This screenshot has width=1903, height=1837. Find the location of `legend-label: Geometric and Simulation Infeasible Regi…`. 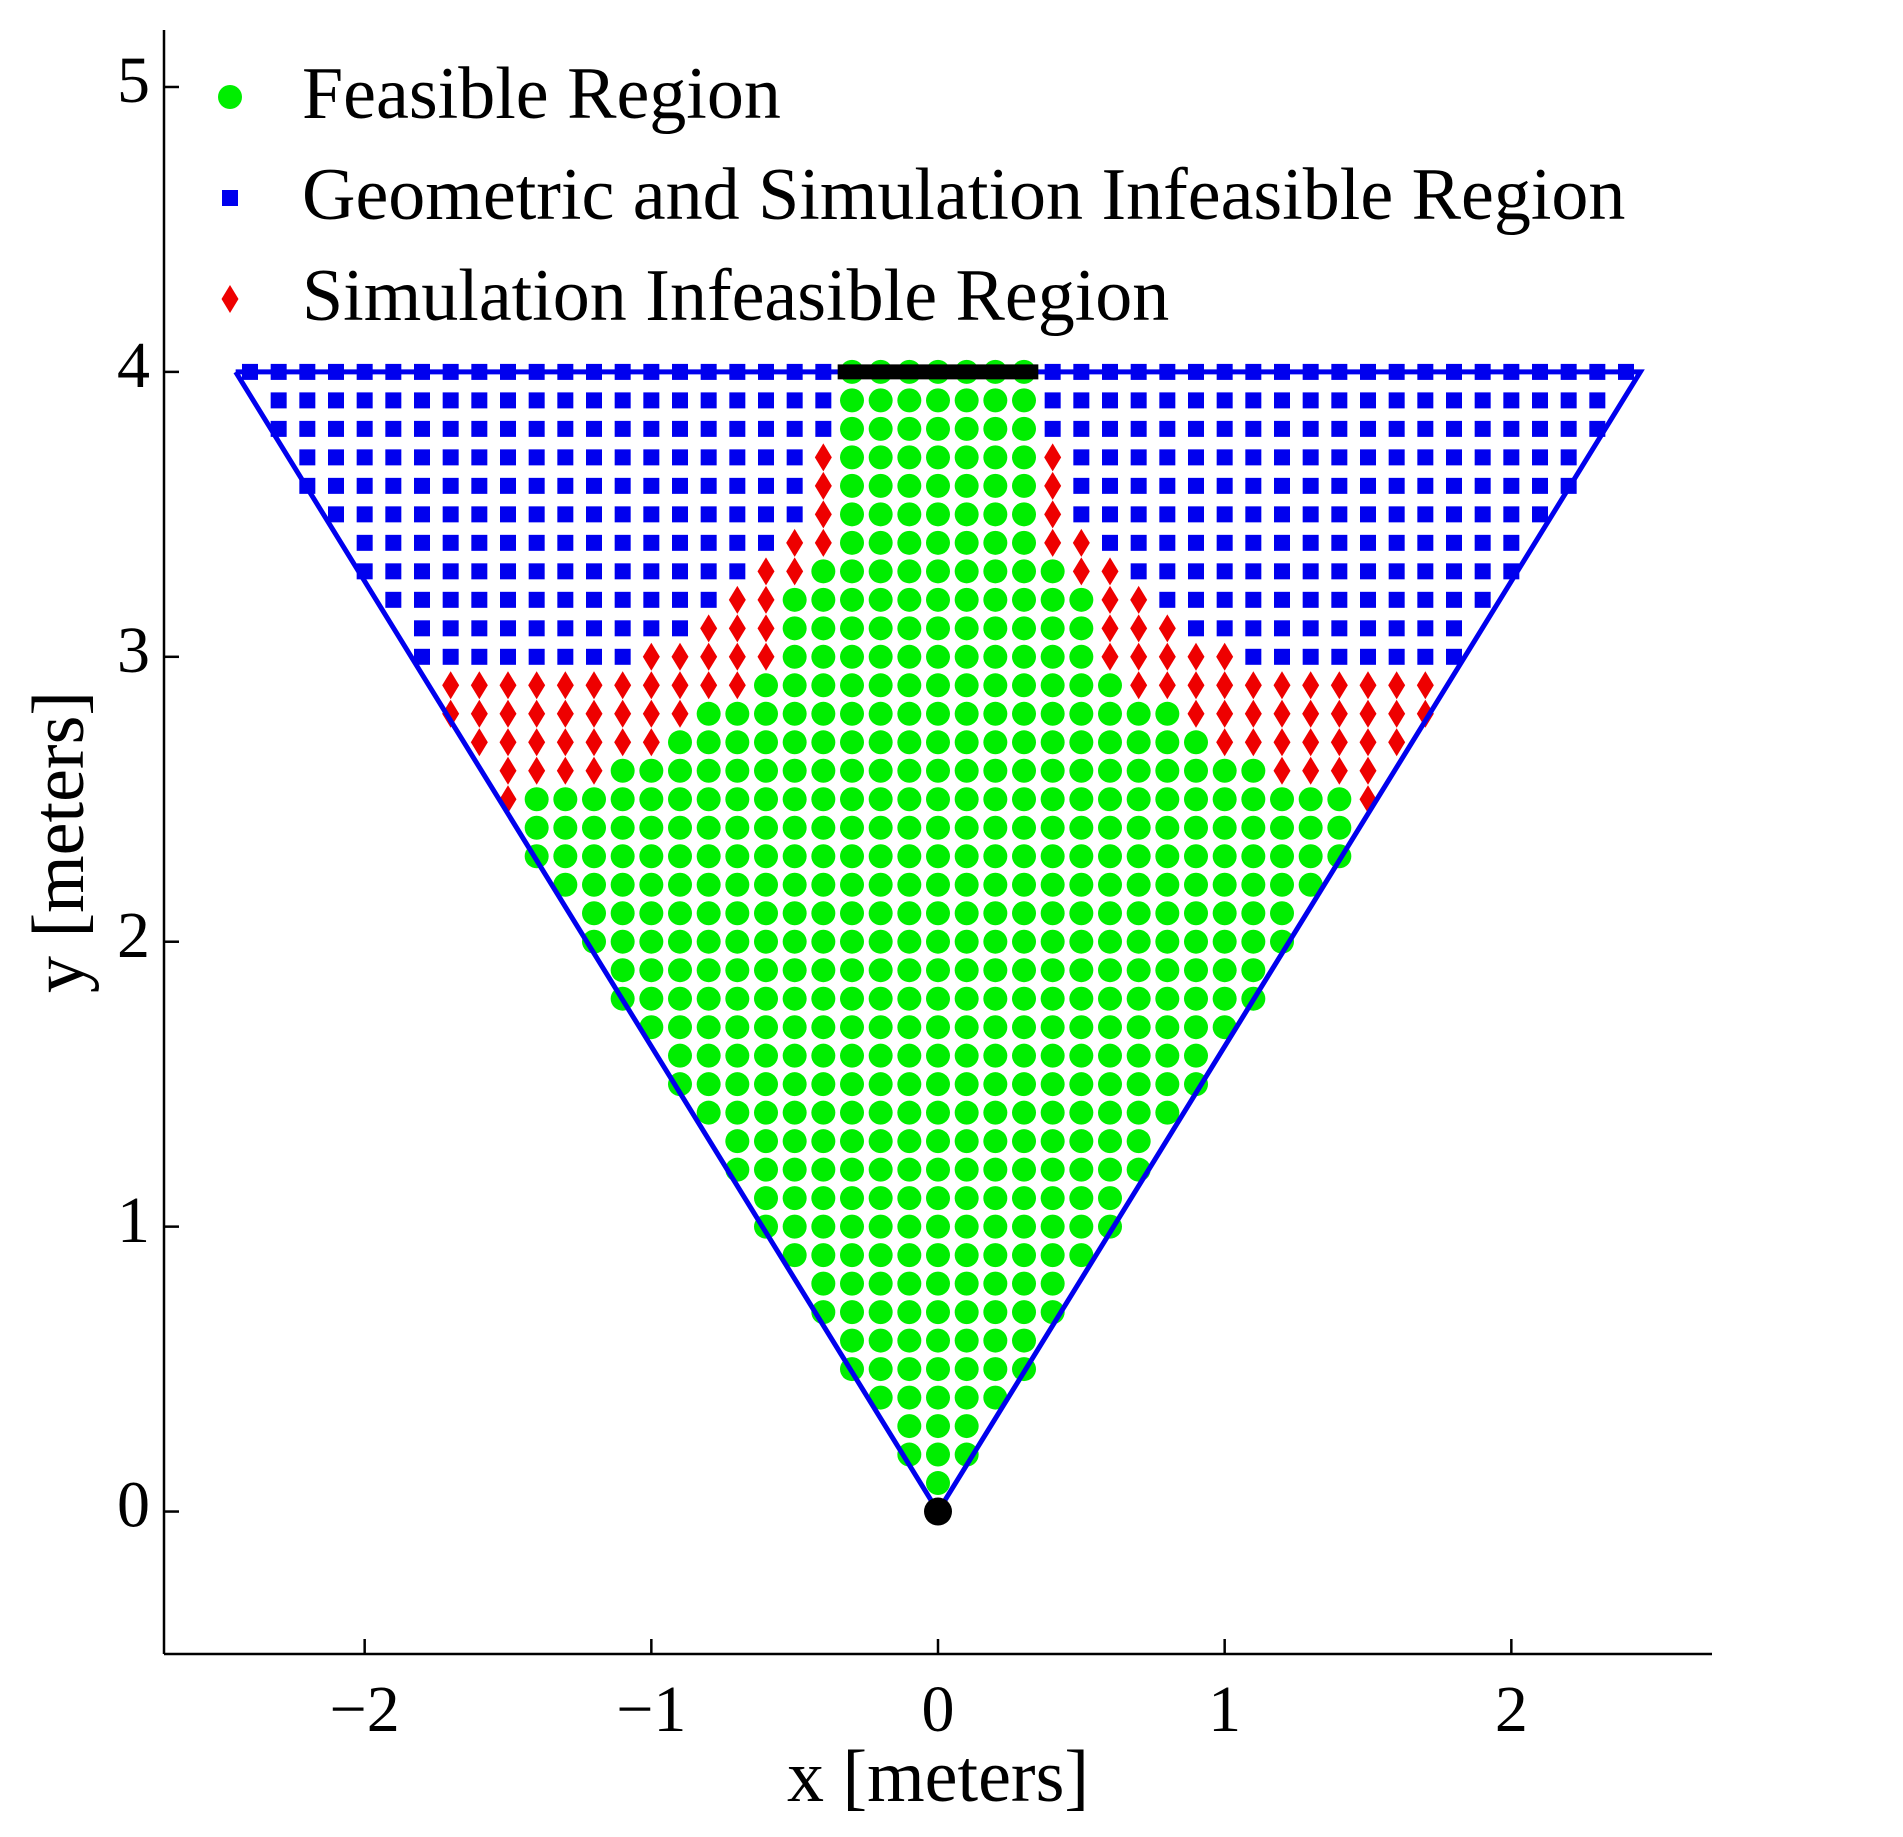

legend-label: Geometric and Simulation Infeasible Regi… is located at coordinates (963, 195).